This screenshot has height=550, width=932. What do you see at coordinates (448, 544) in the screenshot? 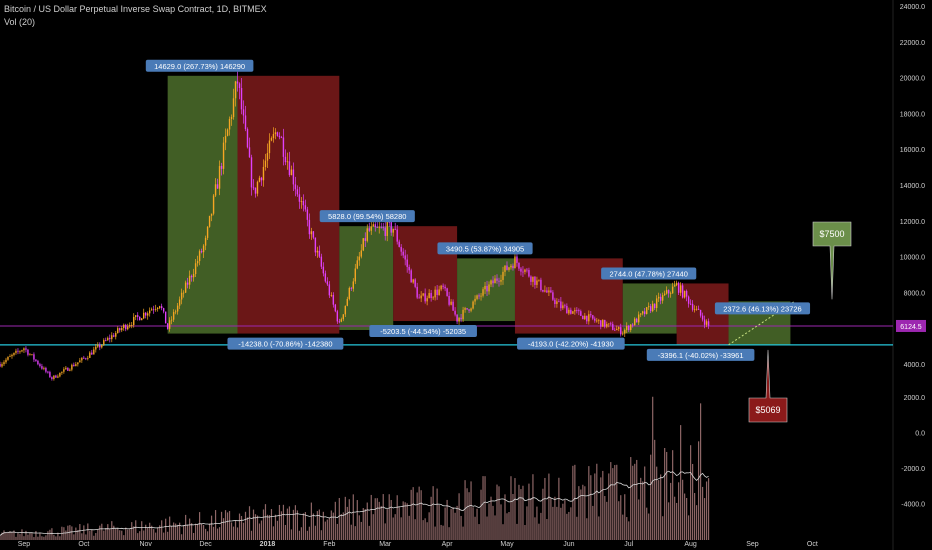
I see `x-tick-label: Apr` at bounding box center [448, 544].